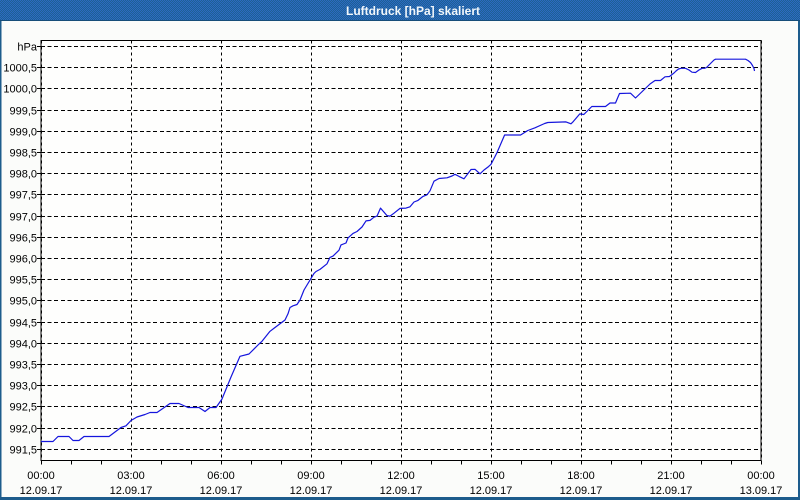 The image size is (800, 500). I want to click on svg-text: 1000,0, so click(20, 90).